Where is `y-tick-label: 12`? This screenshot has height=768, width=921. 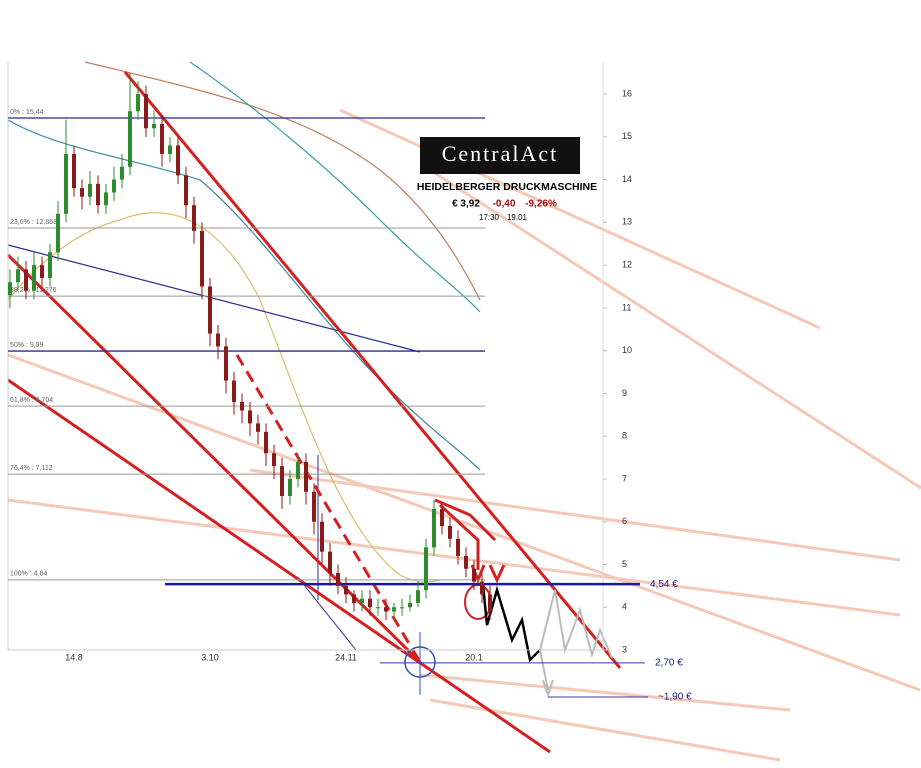 y-tick-label: 12 is located at coordinates (627, 265).